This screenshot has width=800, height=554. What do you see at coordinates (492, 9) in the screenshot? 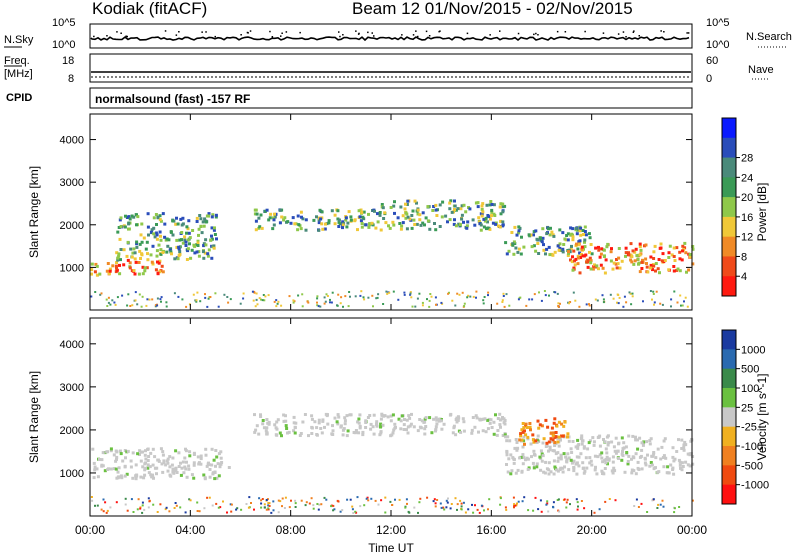
I see `beam-date-title: Beam 12 01/Nov/2015 - 02/Nov/2015` at bounding box center [492, 9].